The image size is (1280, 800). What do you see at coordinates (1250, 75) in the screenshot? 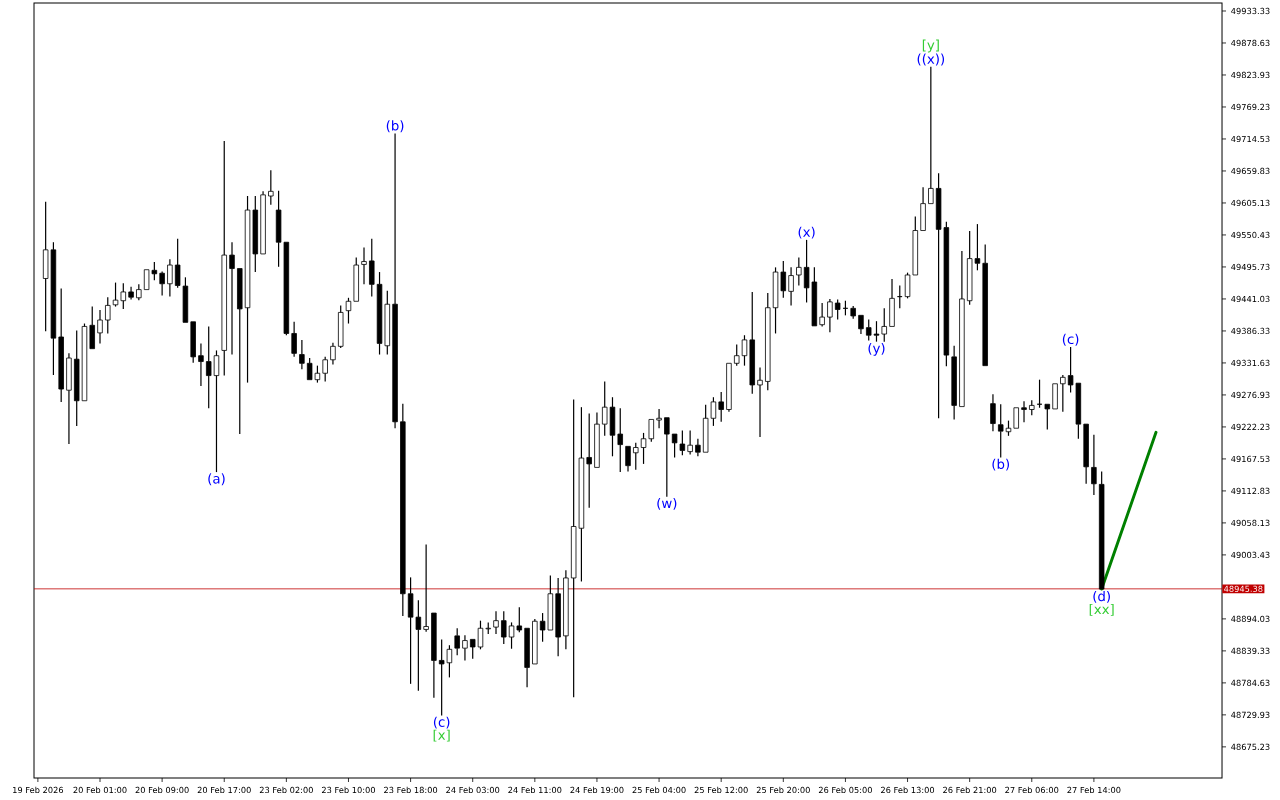
I see `y-tick-label: 49823.93` at bounding box center [1250, 75].